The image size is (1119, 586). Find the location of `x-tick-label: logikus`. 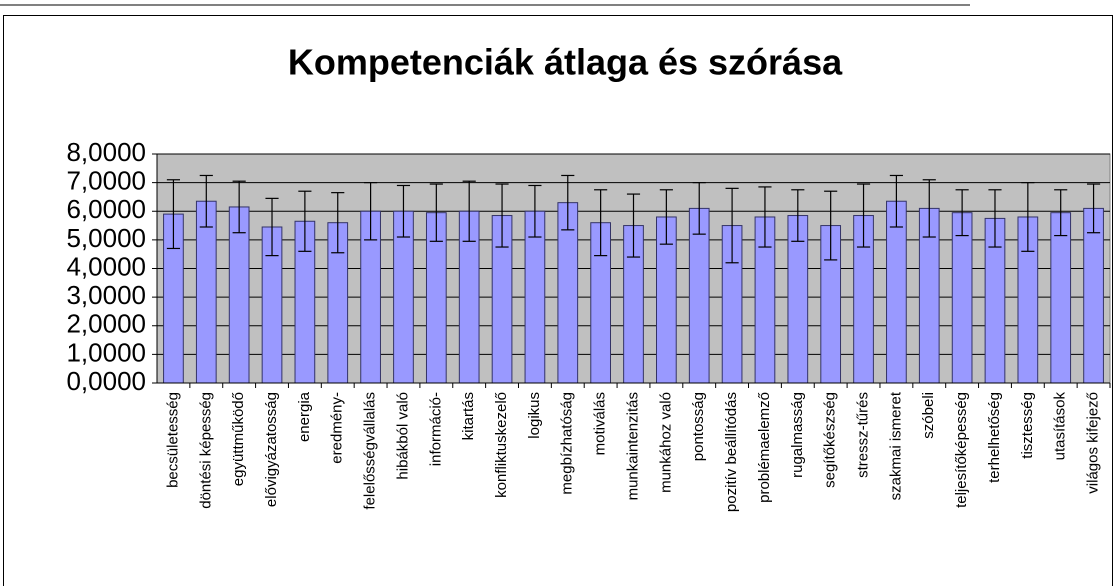

x-tick-label: logikus is located at coordinates (534, 415).